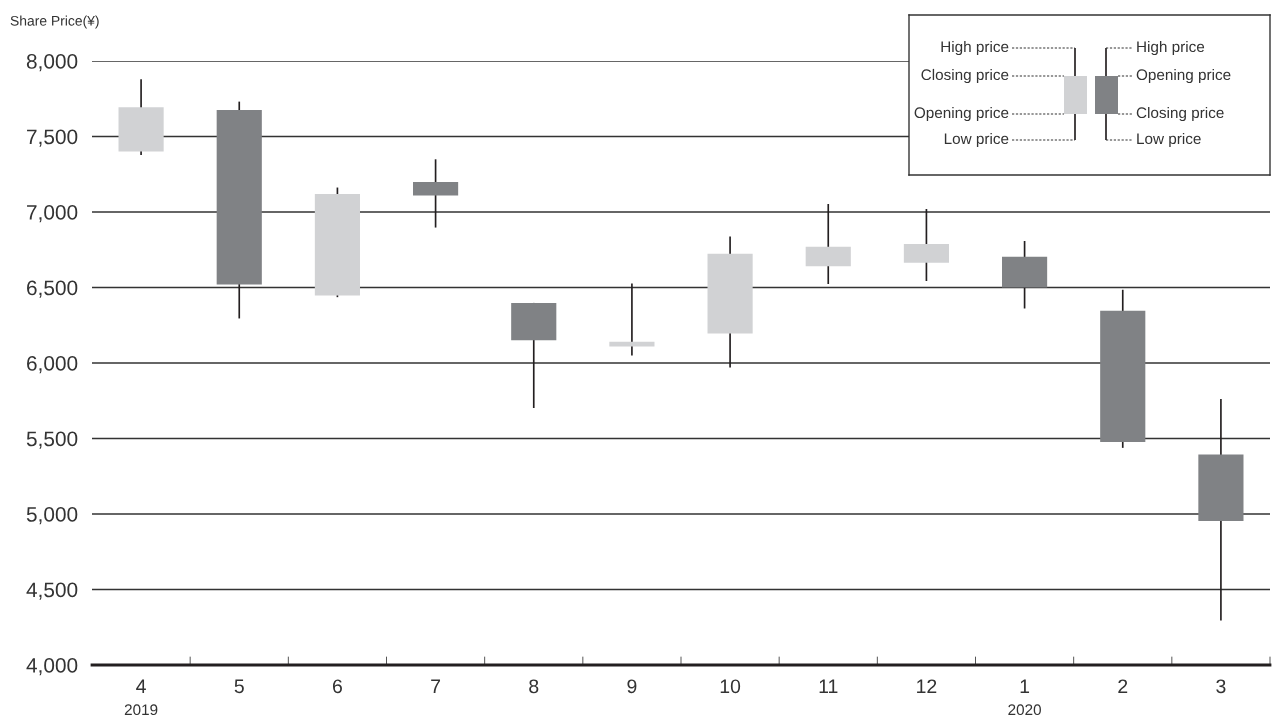 The image size is (1276, 718). I want to click on y-tick-label: 4,500, so click(52, 591).